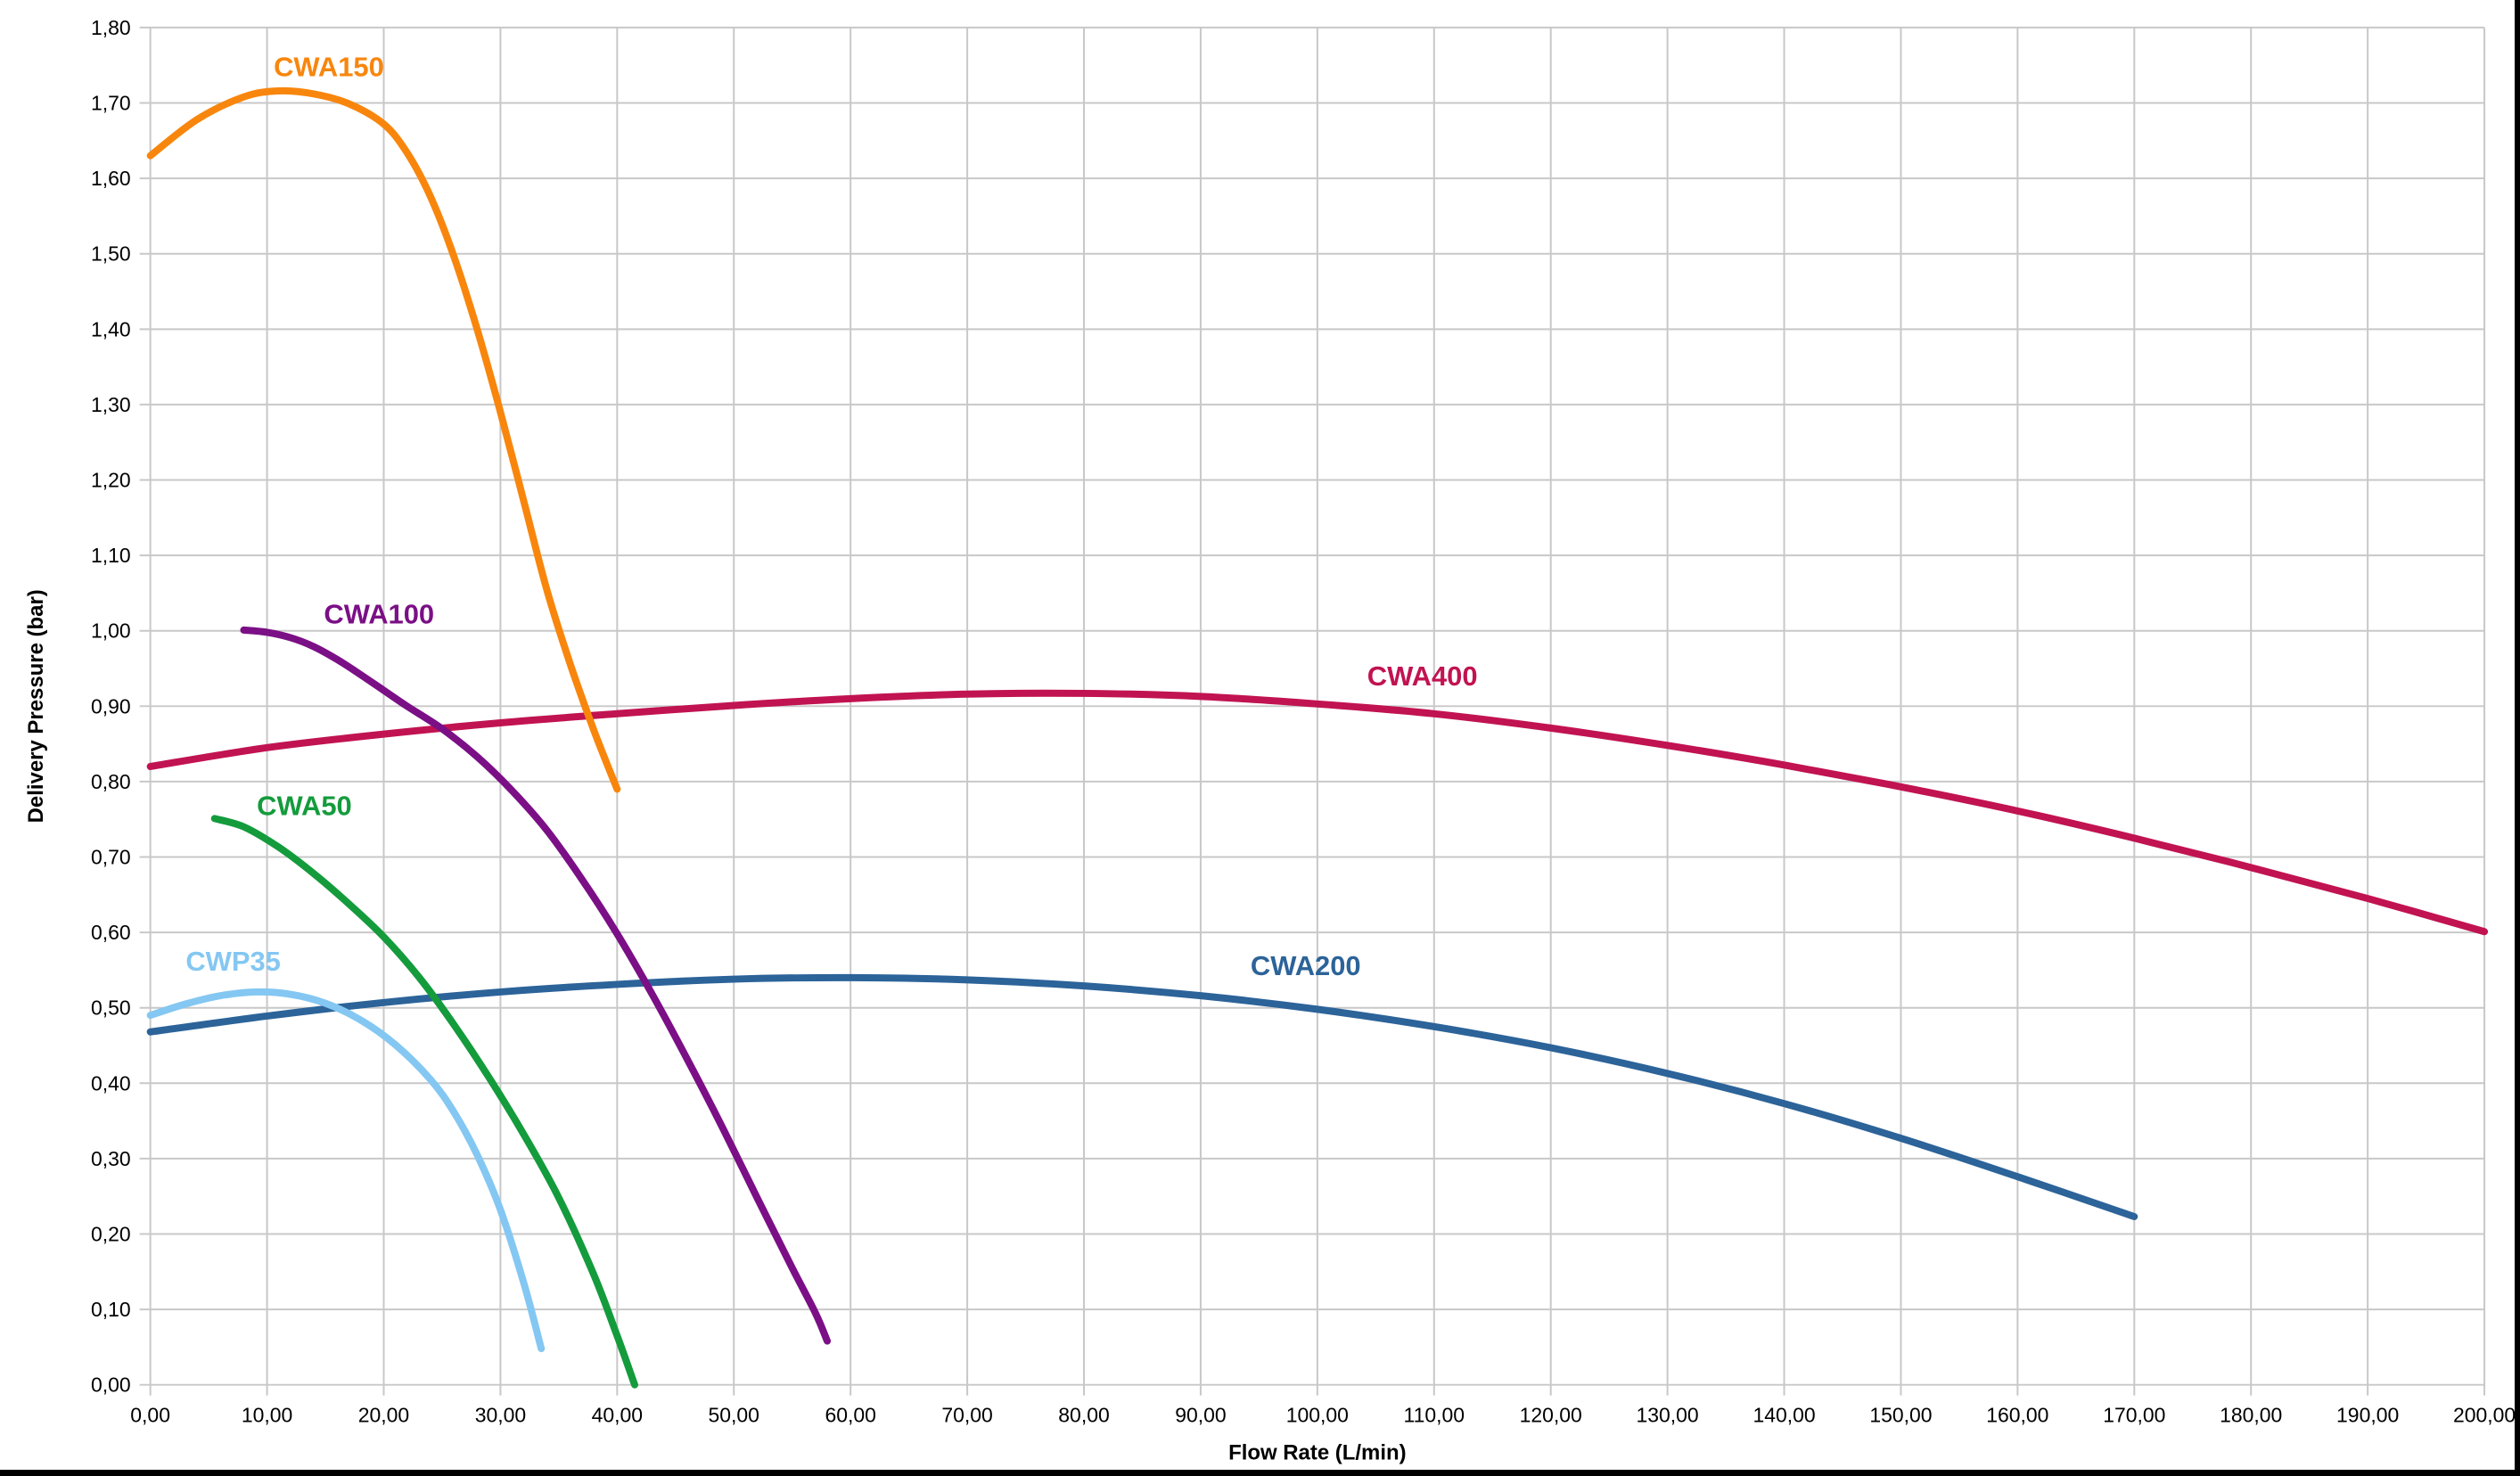 The width and height of the screenshot is (2520, 1476). I want to click on x-tick-label: 100,00, so click(1317, 1415).